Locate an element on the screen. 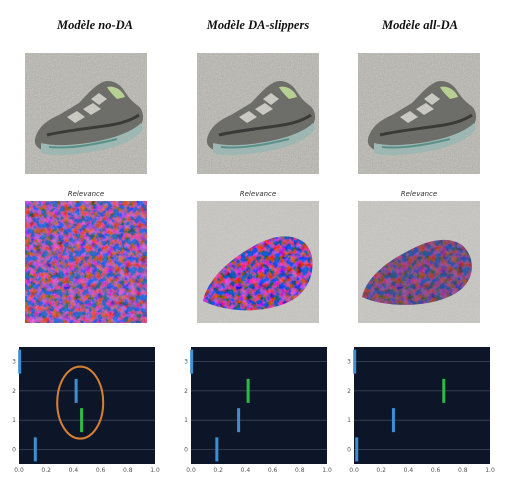 The height and width of the screenshot is (493, 517). chart-all-da: 0 1 2 3 0.0 0.2 0.4 0.6 0.8 1.0 is located at coordinates (421, 410).